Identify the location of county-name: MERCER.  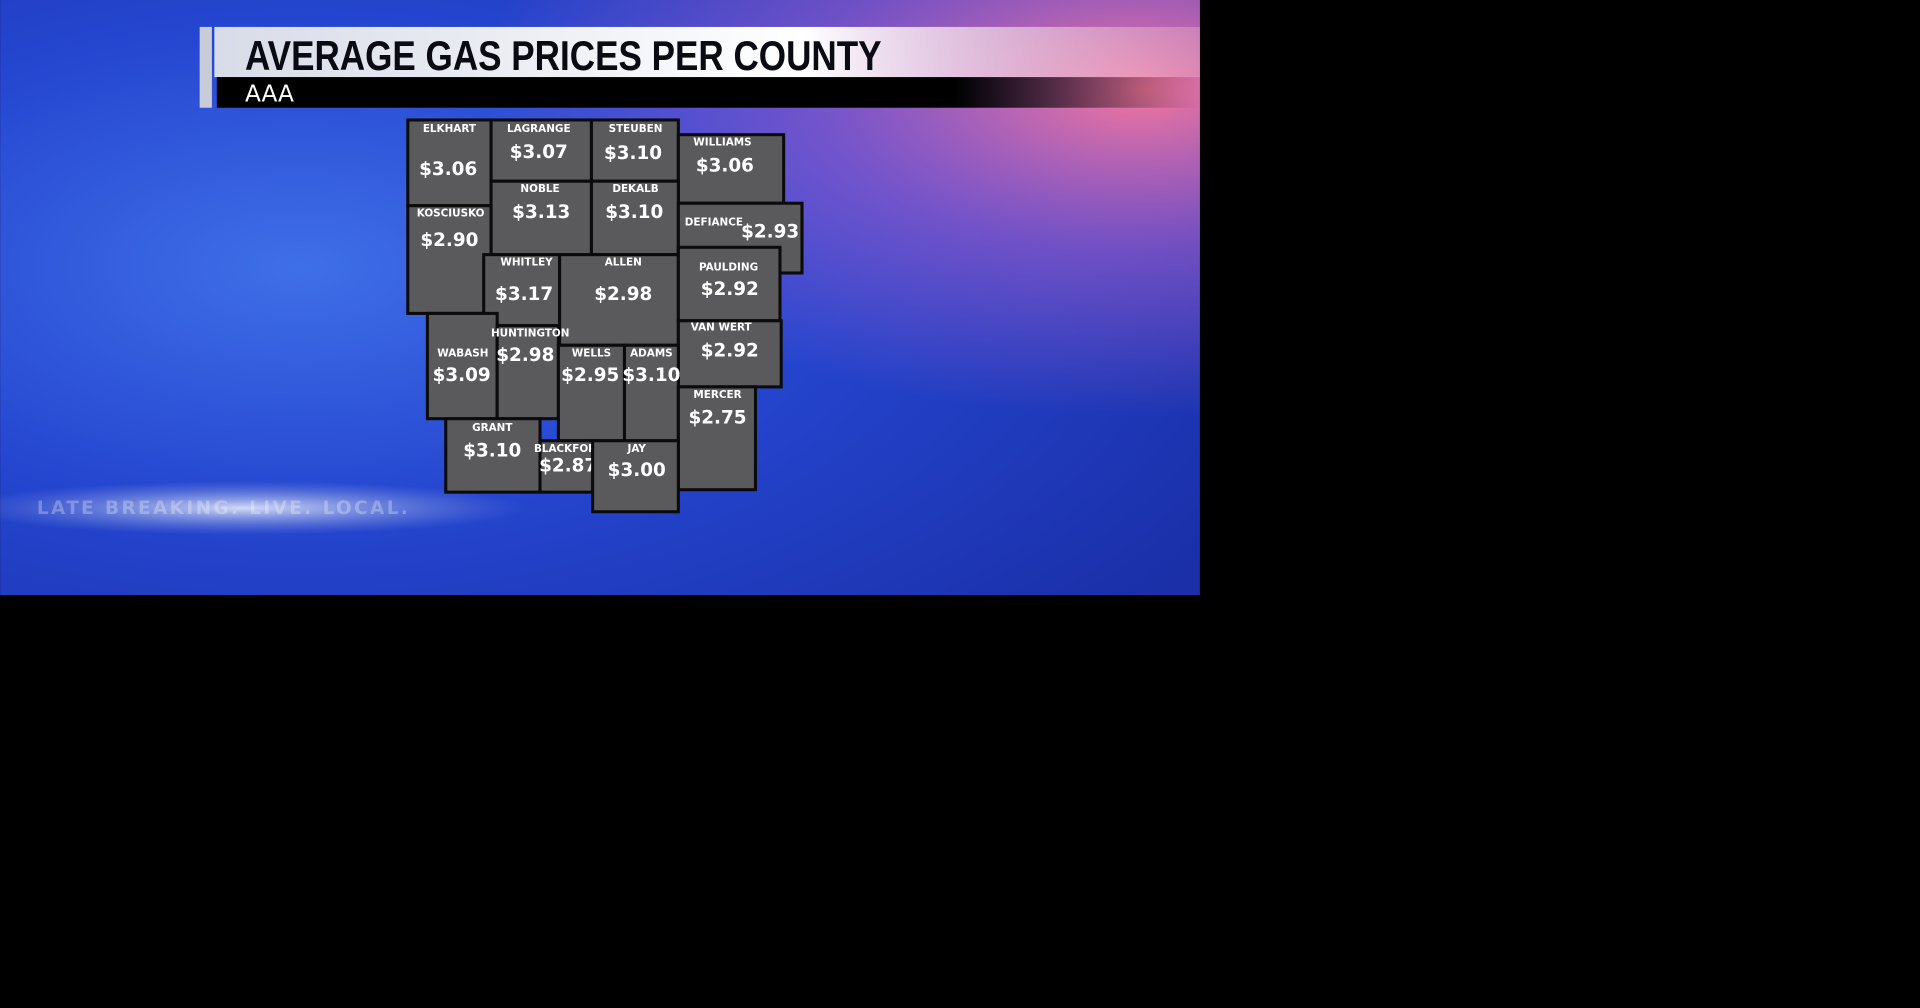
(717, 395).